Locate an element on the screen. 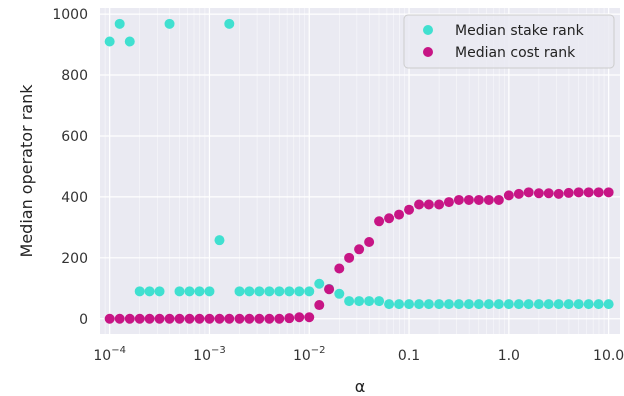 The height and width of the screenshot is (396, 624). y-tick-label: 0 is located at coordinates (83, 320).